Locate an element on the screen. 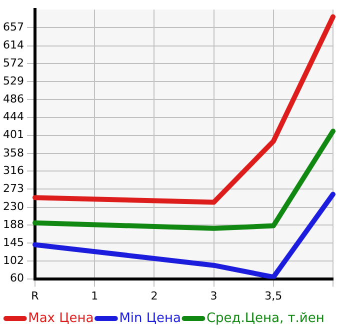 The width and height of the screenshot is (345, 335). y-tick-label: 145 is located at coordinates (13, 242).